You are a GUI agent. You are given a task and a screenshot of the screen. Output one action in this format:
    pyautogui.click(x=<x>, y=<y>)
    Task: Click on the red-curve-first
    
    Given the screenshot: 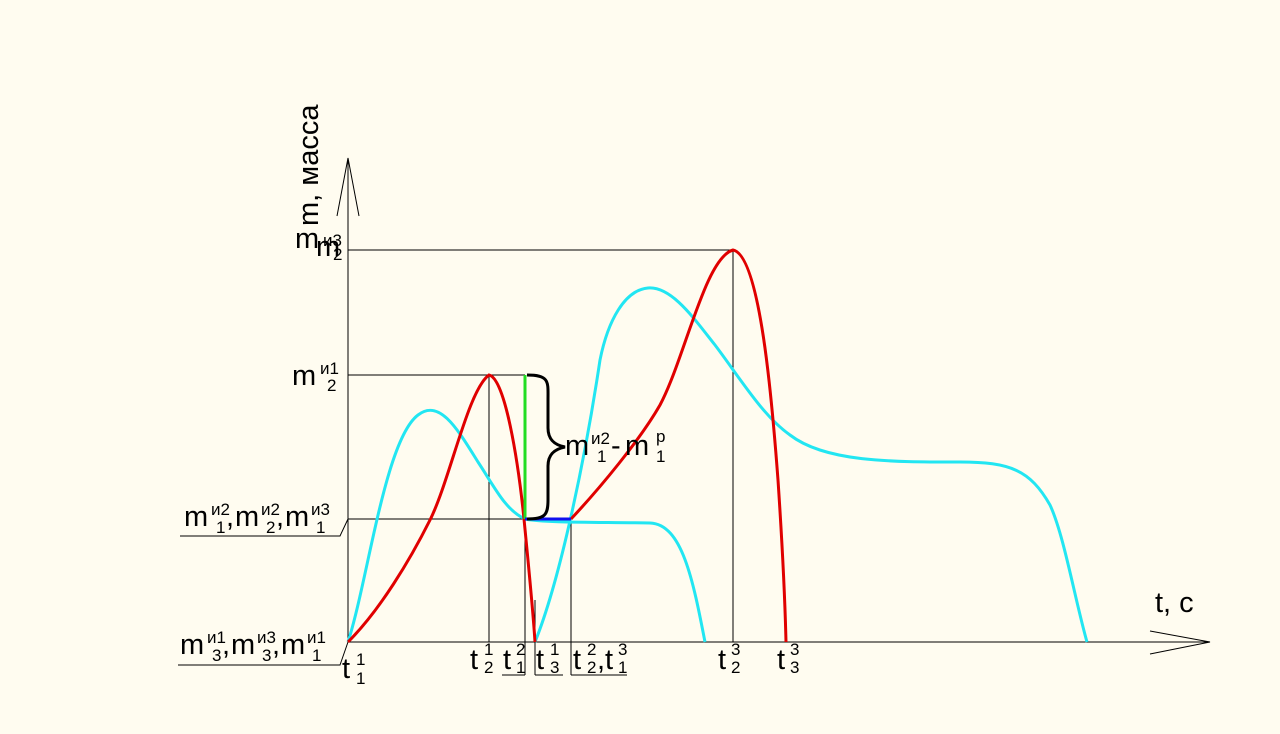 What is the action you would take?
    pyautogui.click(x=441, y=508)
    